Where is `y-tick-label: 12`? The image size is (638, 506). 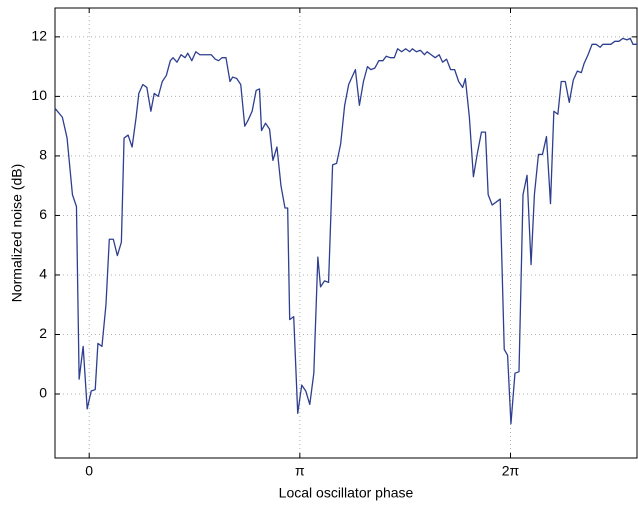
y-tick-label: 12 is located at coordinates (39, 36).